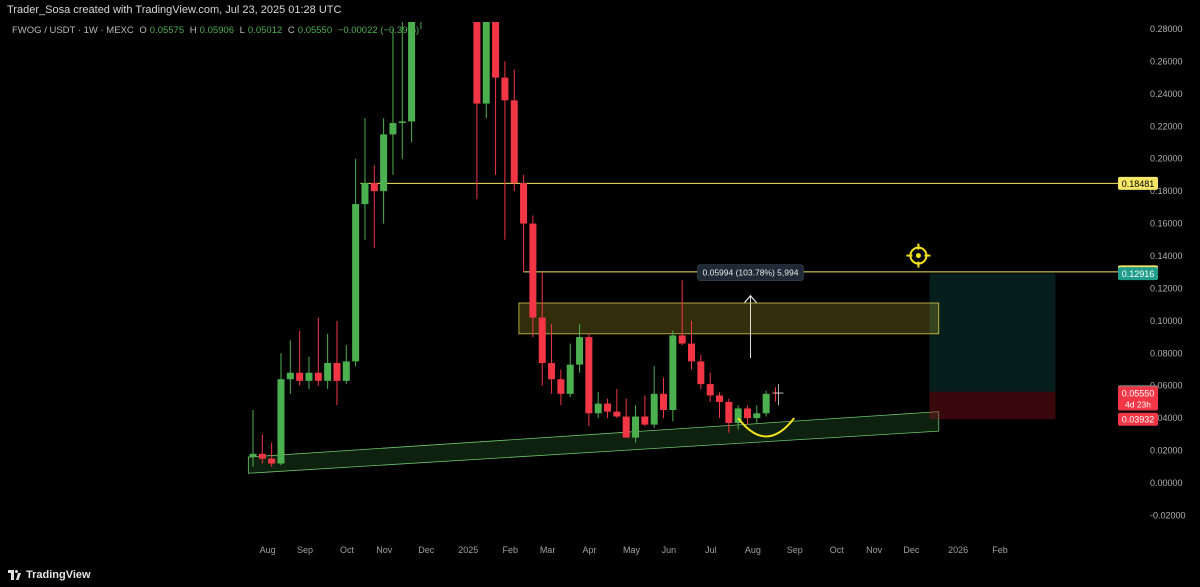 This screenshot has width=1200, height=587. What do you see at coordinates (958, 550) in the screenshot?
I see `x-axis-tick-label: 2026` at bounding box center [958, 550].